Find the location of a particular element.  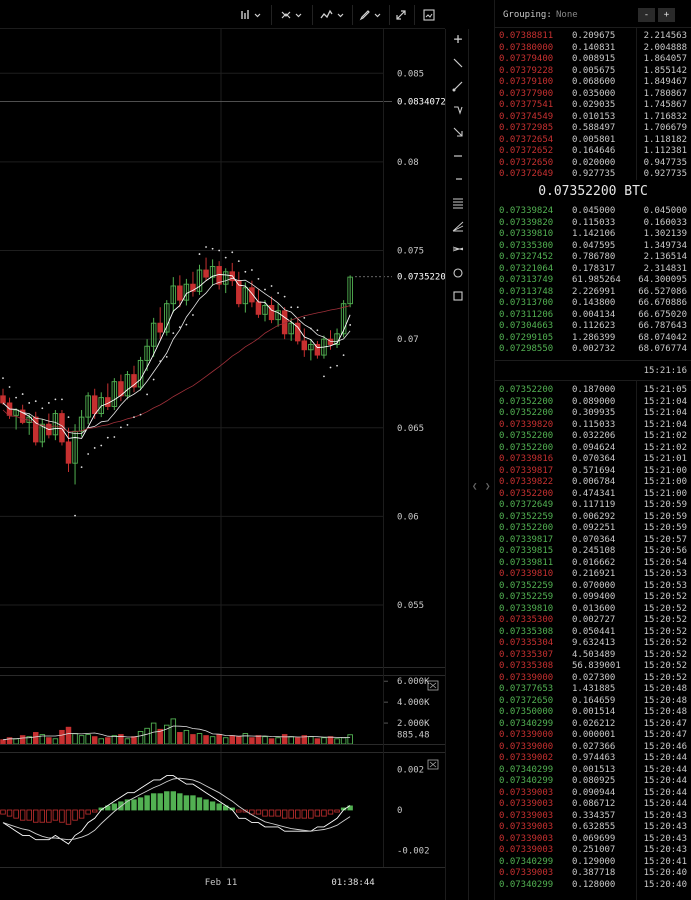

ask-row: 0.07372649 0.927735 0.927735 is located at coordinates (593, 175).